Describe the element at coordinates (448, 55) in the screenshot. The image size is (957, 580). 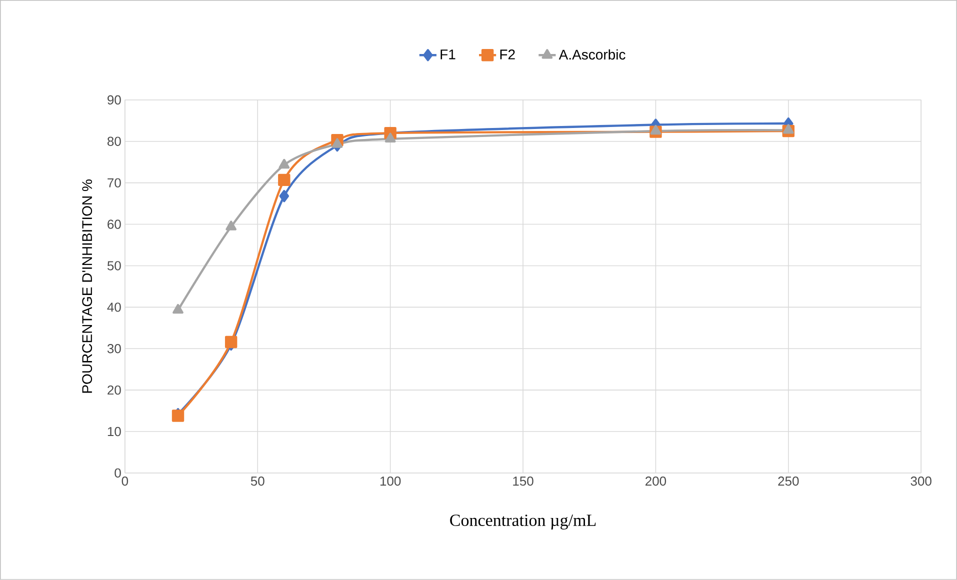
I see `legend-label: F1` at that location.